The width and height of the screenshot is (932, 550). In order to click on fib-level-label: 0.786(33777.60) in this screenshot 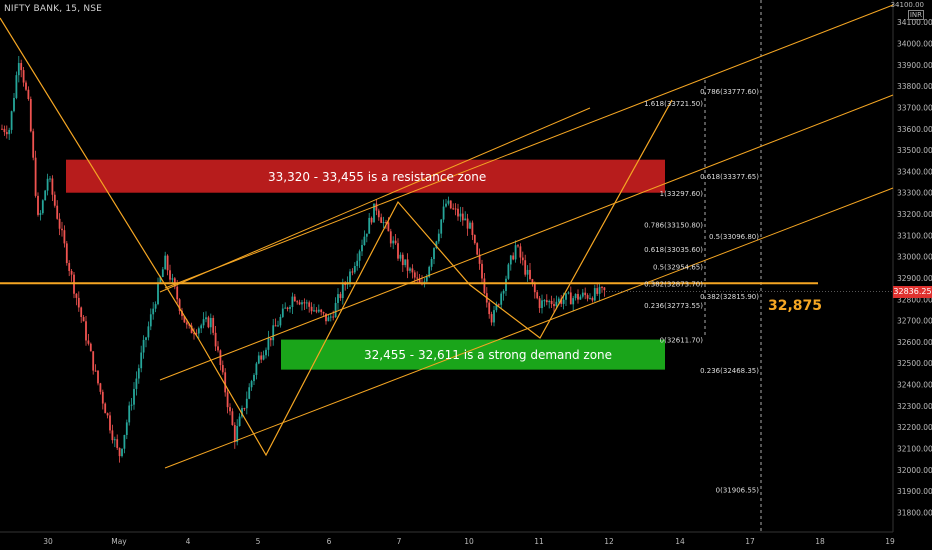, I will do `click(729, 92)`.